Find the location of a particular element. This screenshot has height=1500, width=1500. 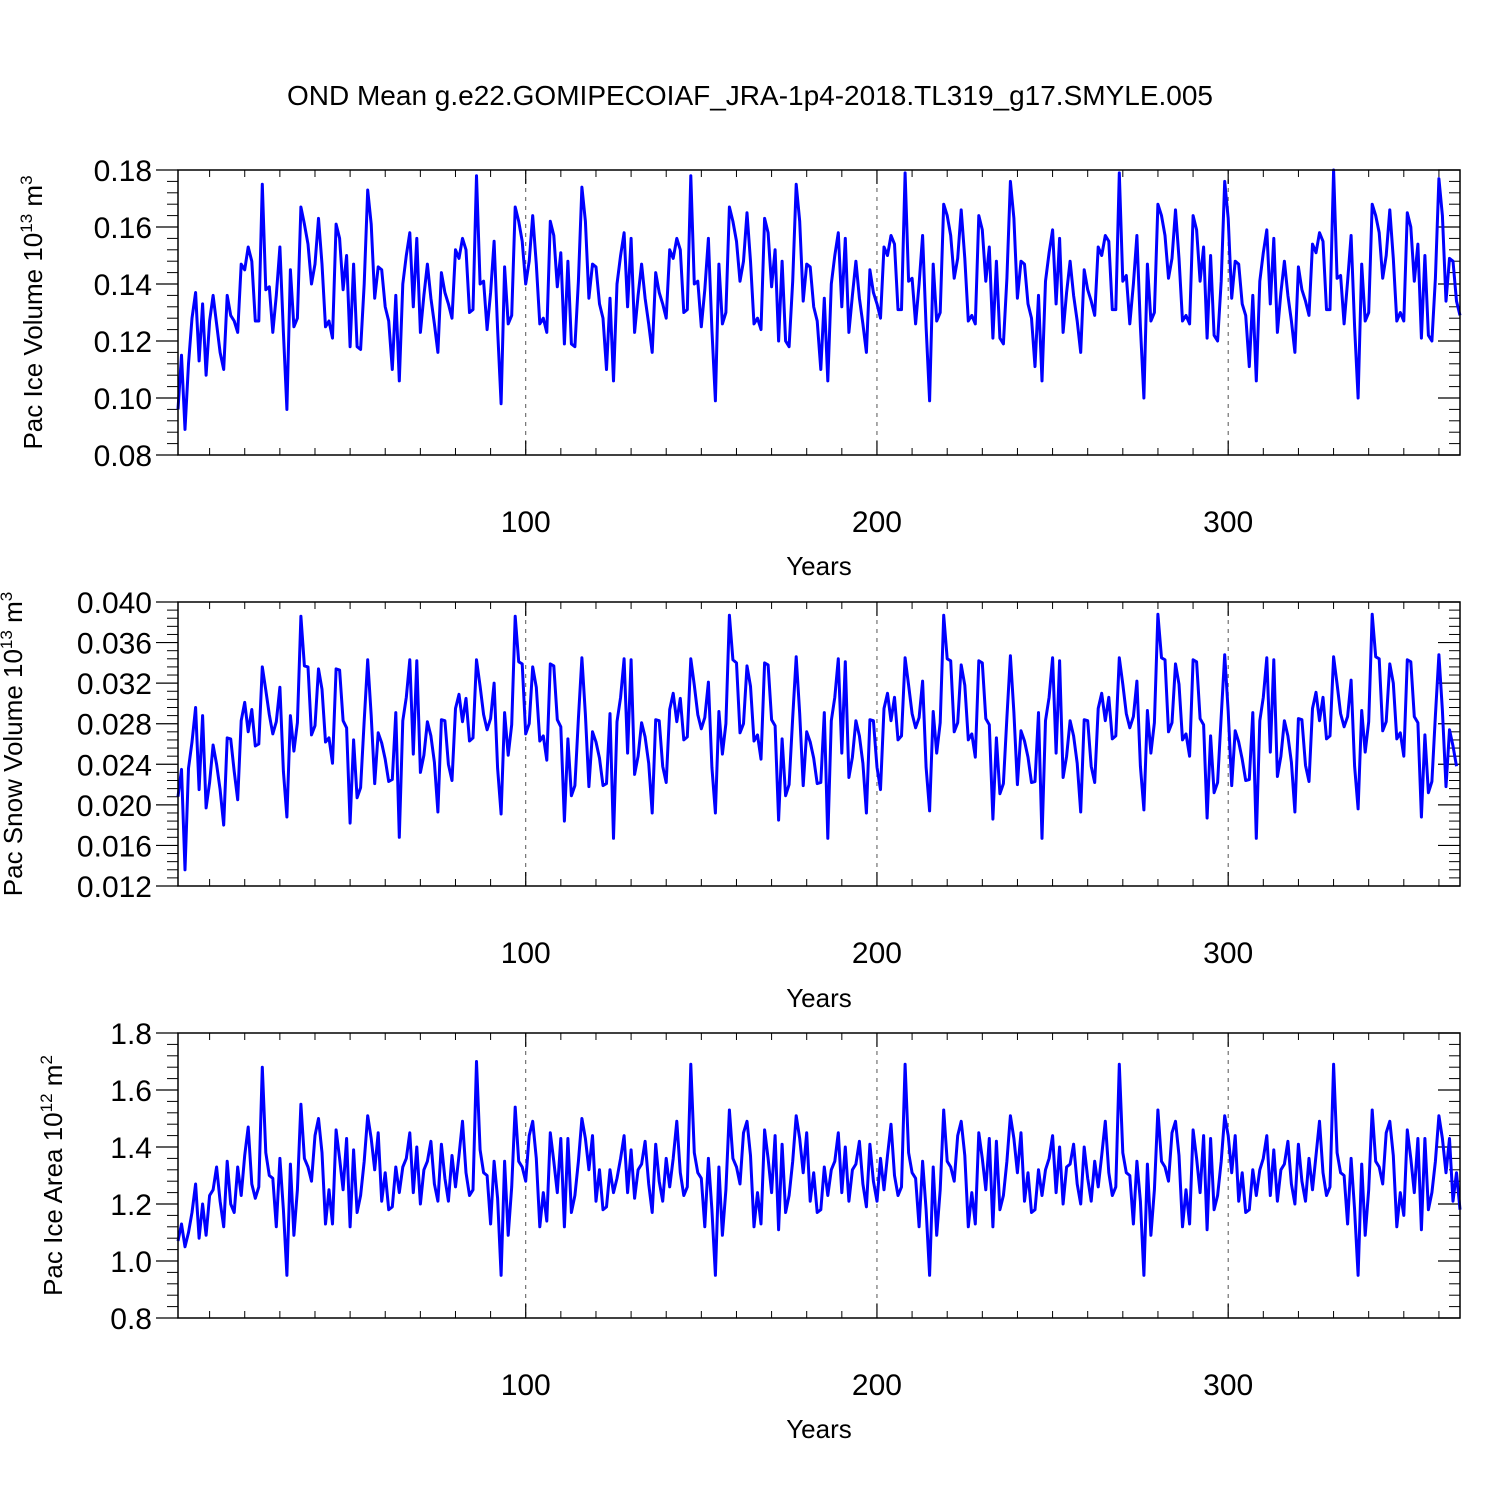

y-tick-label: 0.028 is located at coordinates (114, 725).